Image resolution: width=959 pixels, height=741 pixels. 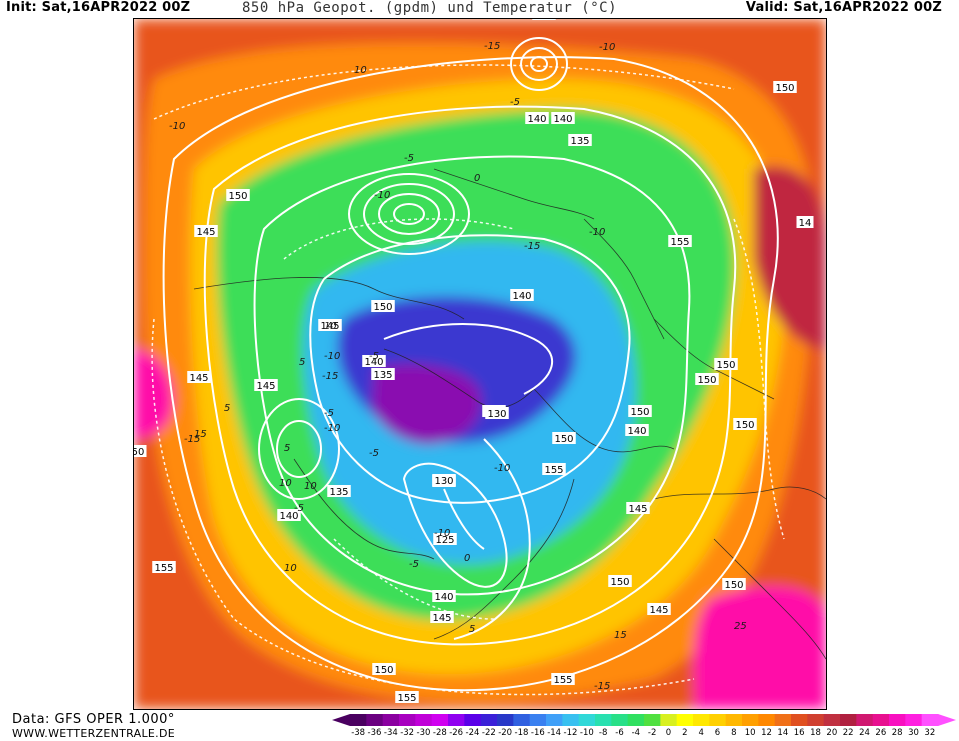 What do you see at coordinates (701, 733) in the screenshot?
I see `legend-tick-label: 4` at bounding box center [701, 733].